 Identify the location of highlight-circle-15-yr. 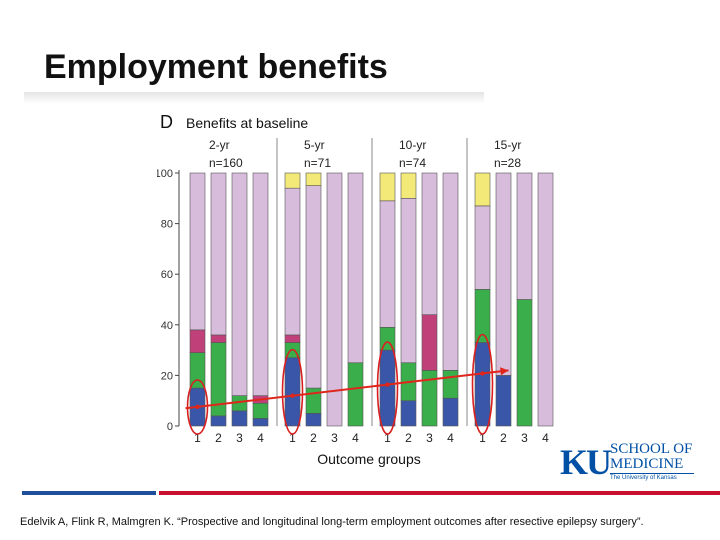
(482, 384).